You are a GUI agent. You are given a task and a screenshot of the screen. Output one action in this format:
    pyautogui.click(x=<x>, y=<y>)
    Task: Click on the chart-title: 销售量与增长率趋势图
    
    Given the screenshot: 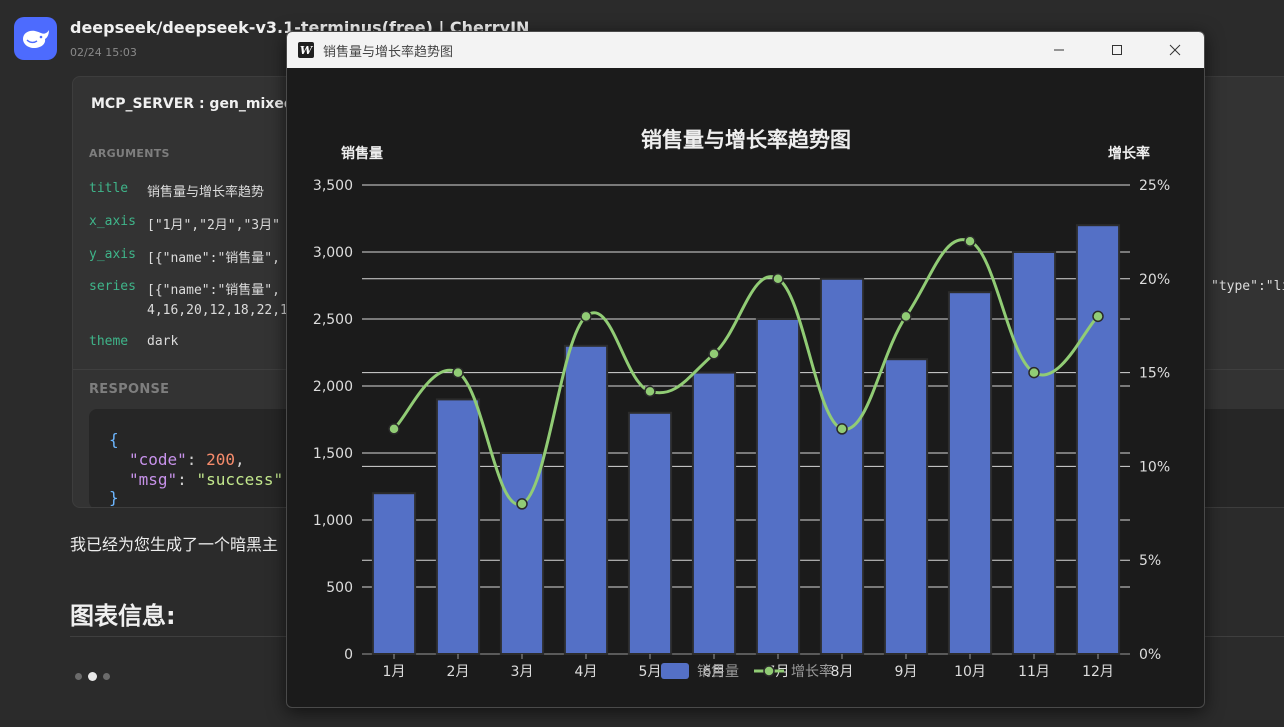 What is the action you would take?
    pyautogui.click(x=746, y=140)
    